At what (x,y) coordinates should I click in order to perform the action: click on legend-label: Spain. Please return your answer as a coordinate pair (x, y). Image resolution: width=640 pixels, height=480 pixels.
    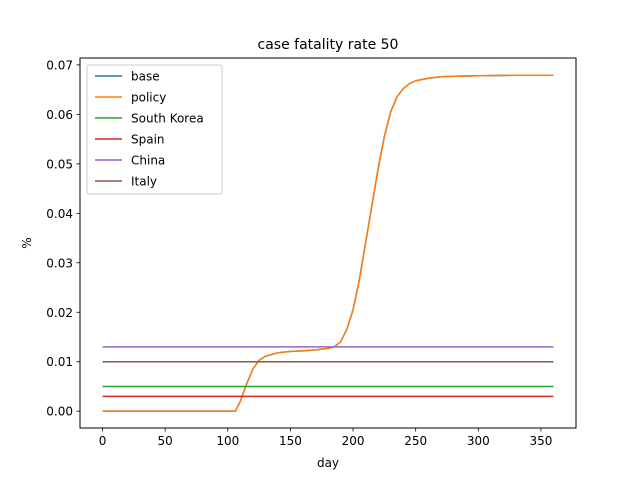
    Looking at the image, I should click on (148, 140).